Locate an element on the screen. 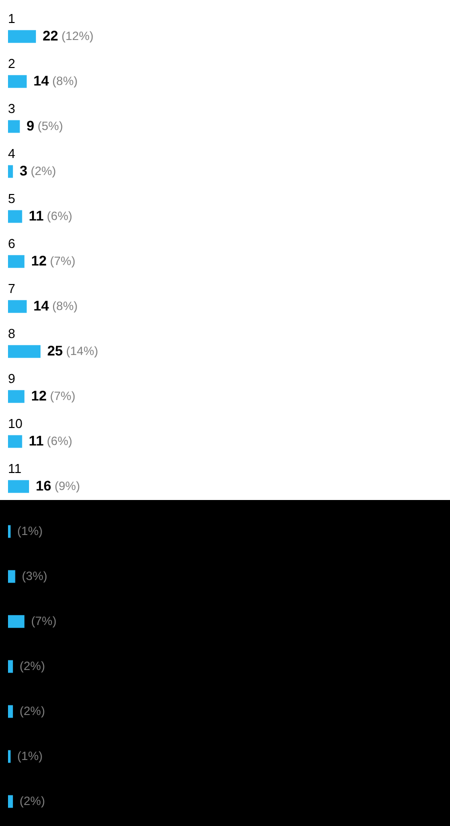 The width and height of the screenshot is (450, 826). data-label: (7%) is located at coordinates (43, 621).